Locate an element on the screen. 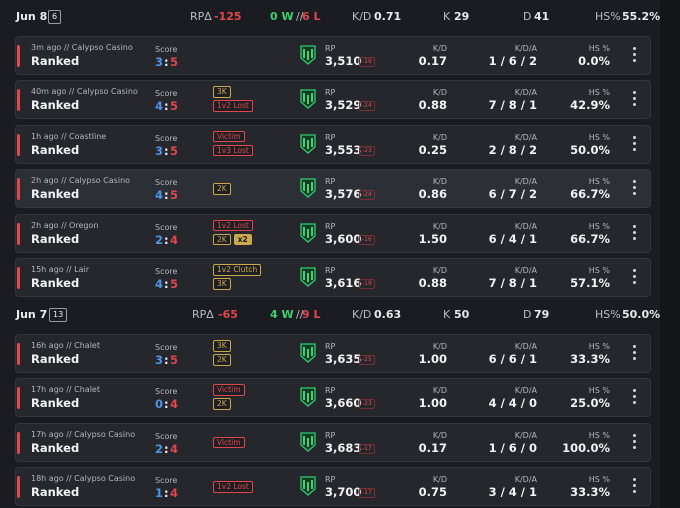 The width and height of the screenshot is (680, 508). rp-value: 3,616 is located at coordinates (343, 283).